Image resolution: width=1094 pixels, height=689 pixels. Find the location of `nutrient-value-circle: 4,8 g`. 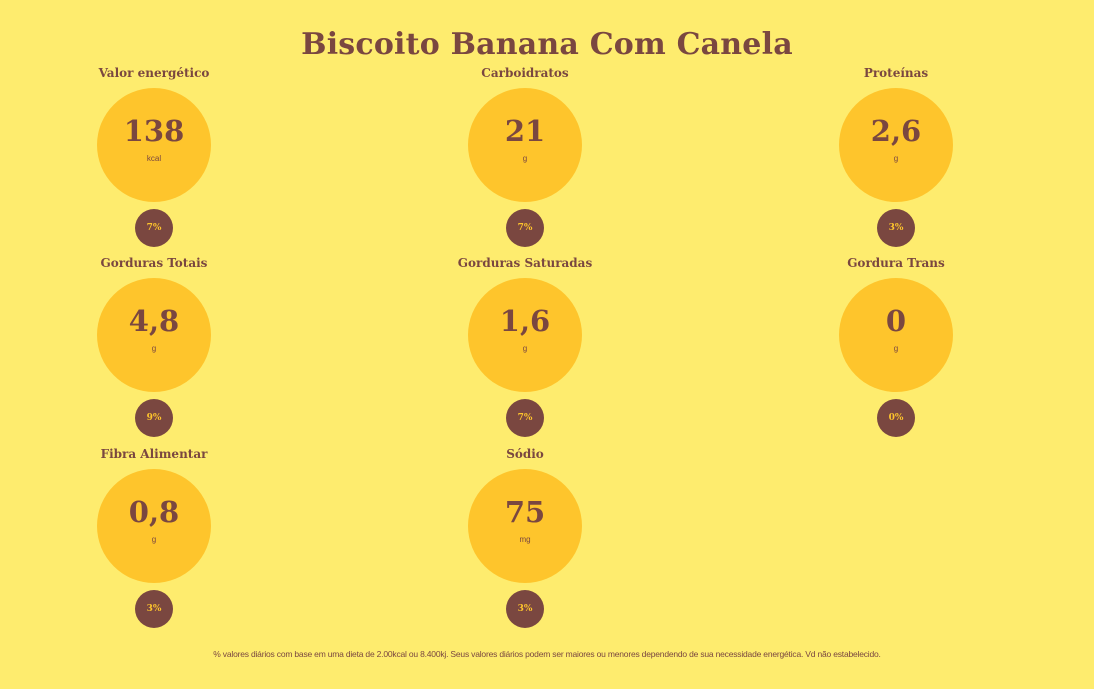

nutrient-value-circle: 4,8 g is located at coordinates (154, 335).